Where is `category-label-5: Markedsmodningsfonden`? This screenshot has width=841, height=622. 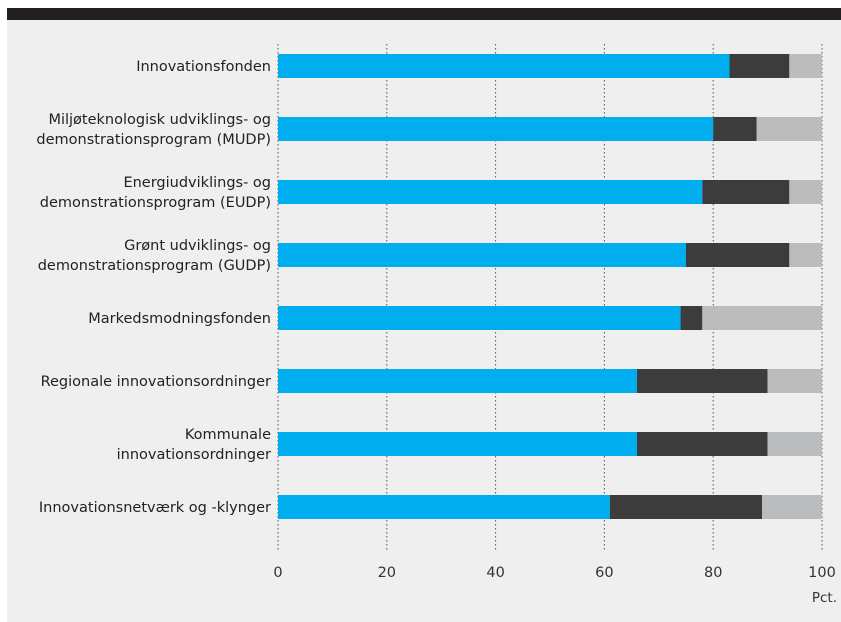
category-label-5: Markedsmodningsfonden is located at coordinates (179, 319).